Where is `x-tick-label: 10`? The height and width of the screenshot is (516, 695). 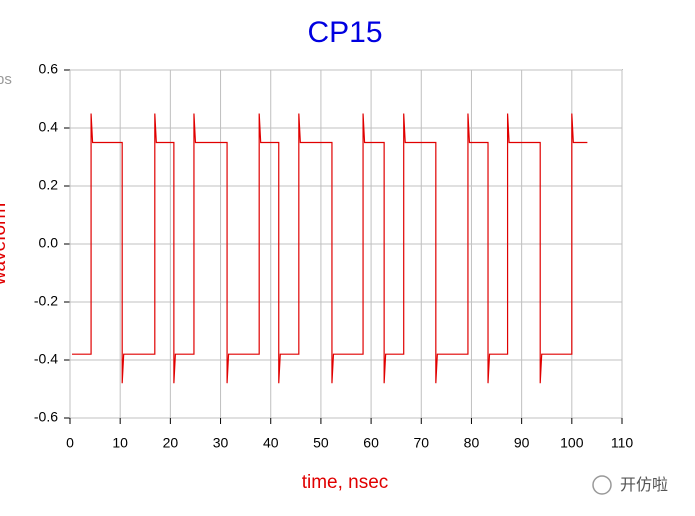 x-tick-label: 10 is located at coordinates (120, 443).